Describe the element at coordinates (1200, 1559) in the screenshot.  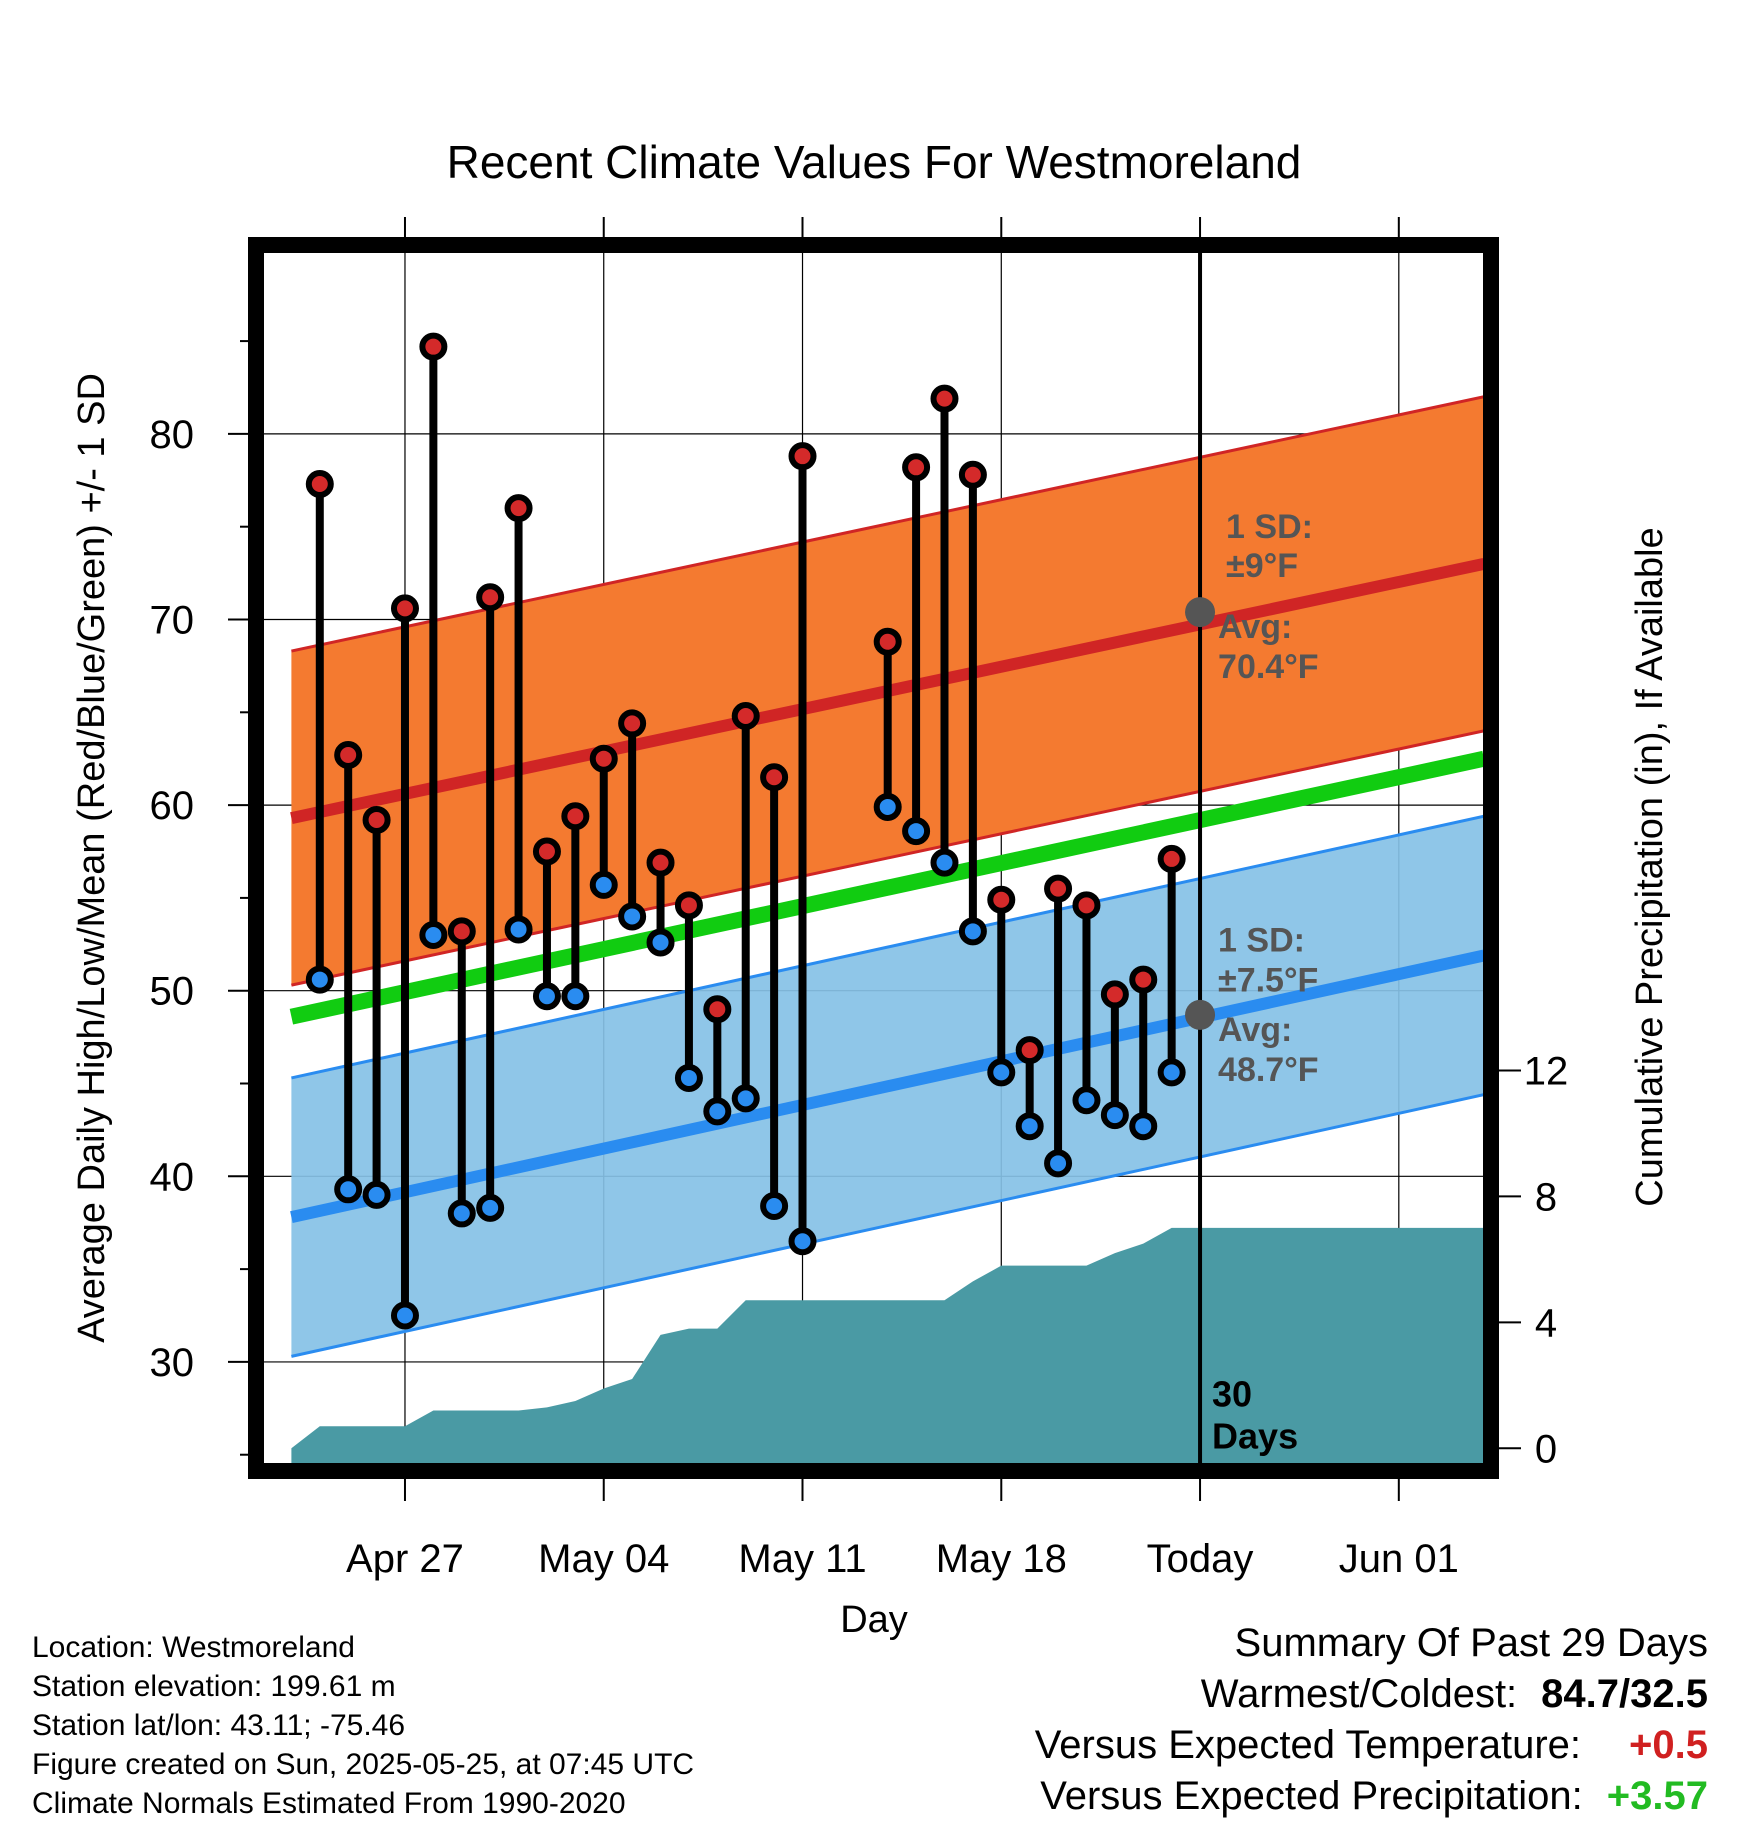
I see `x-axis-tick-label: Today` at that location.